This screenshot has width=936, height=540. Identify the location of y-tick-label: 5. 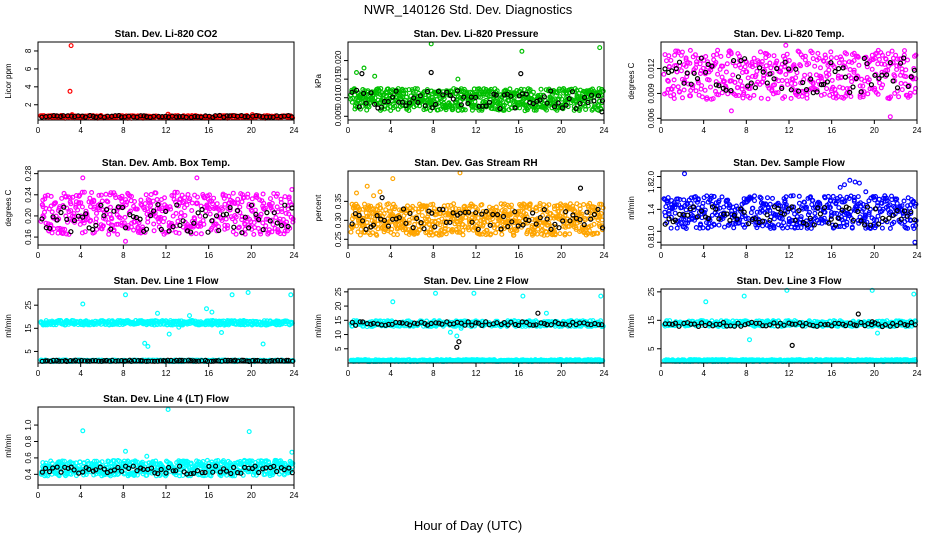
(28, 351).